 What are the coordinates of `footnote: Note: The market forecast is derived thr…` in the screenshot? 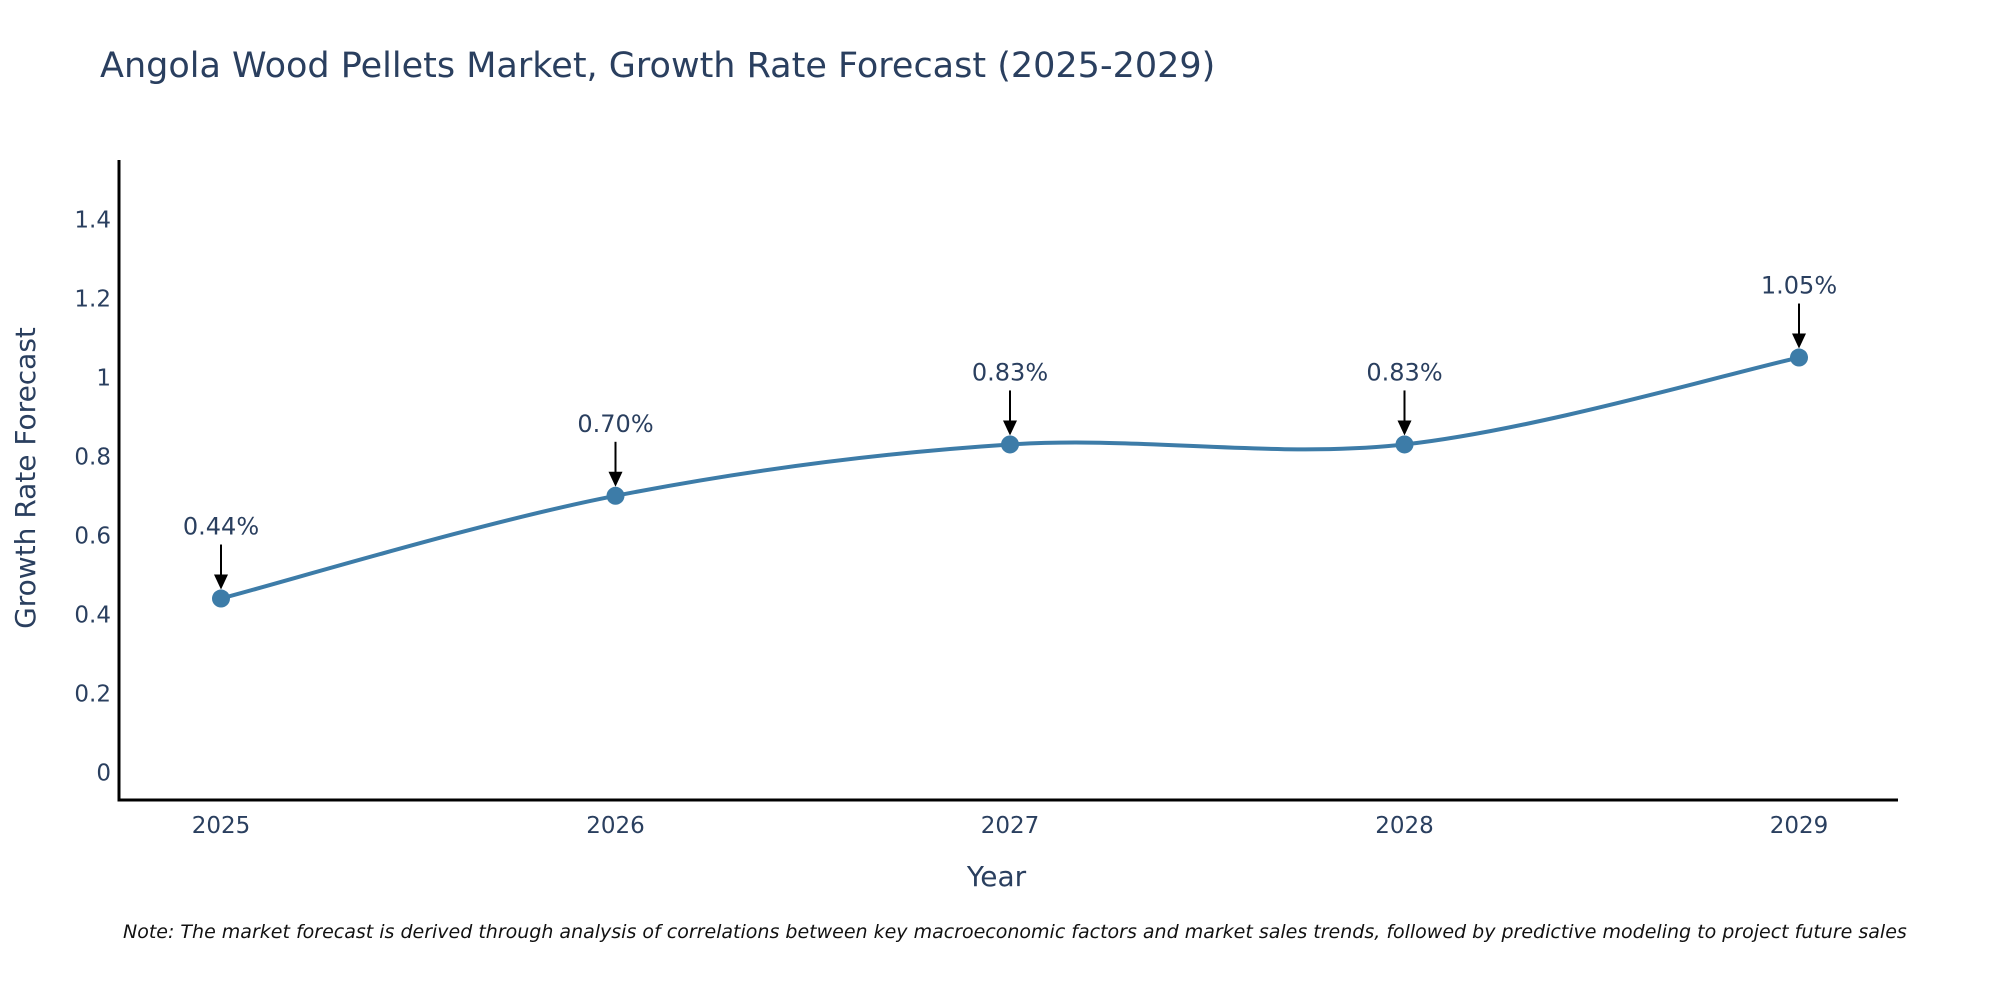 It's located at (1015, 932).